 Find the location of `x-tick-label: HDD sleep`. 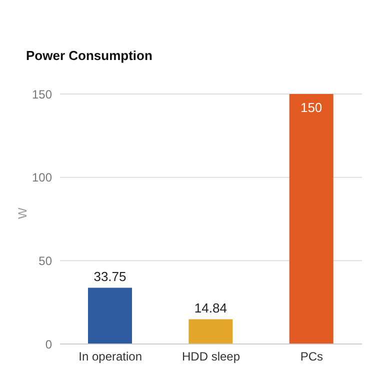

x-tick-label: HDD sleep is located at coordinates (211, 357).